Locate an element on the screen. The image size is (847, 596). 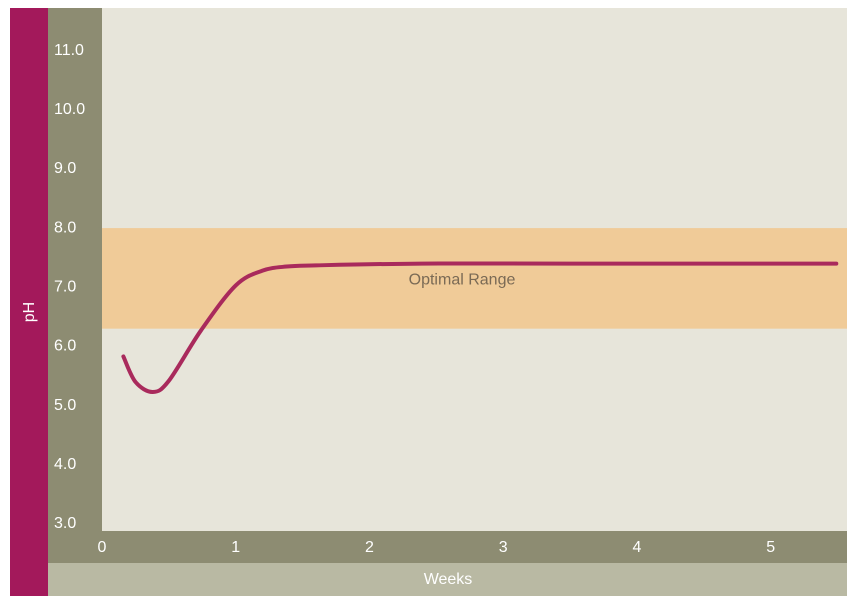
y-axis-label: pH is located at coordinates (29, 312).